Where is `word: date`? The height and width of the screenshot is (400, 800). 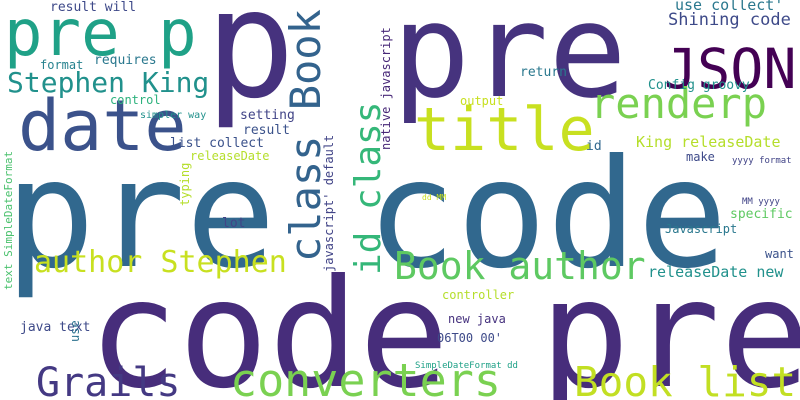
word: date is located at coordinates (102, 126).